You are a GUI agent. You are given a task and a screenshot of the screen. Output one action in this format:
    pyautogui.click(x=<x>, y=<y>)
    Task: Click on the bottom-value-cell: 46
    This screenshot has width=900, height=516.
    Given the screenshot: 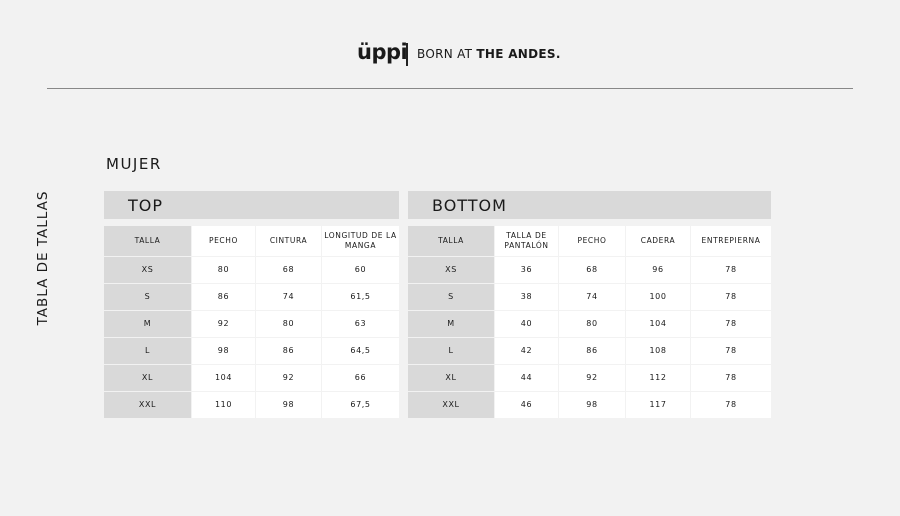 What is the action you would take?
    pyautogui.click(x=526, y=405)
    